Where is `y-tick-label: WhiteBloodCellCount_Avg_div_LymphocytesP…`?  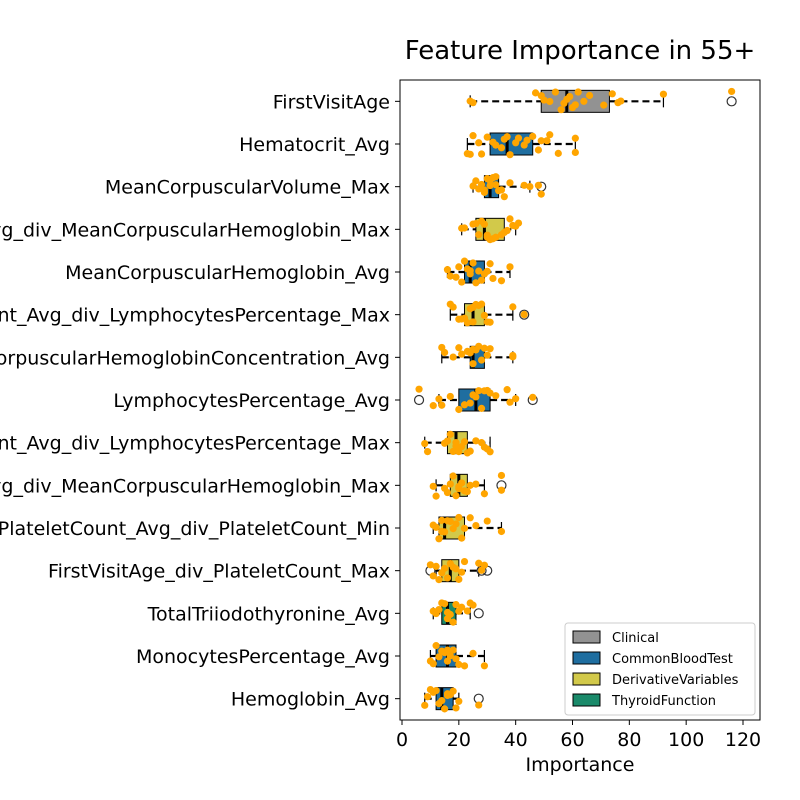
y-tick-label: WhiteBloodCellCount_Avg_div_LymphocytesP… is located at coordinates (195, 316).